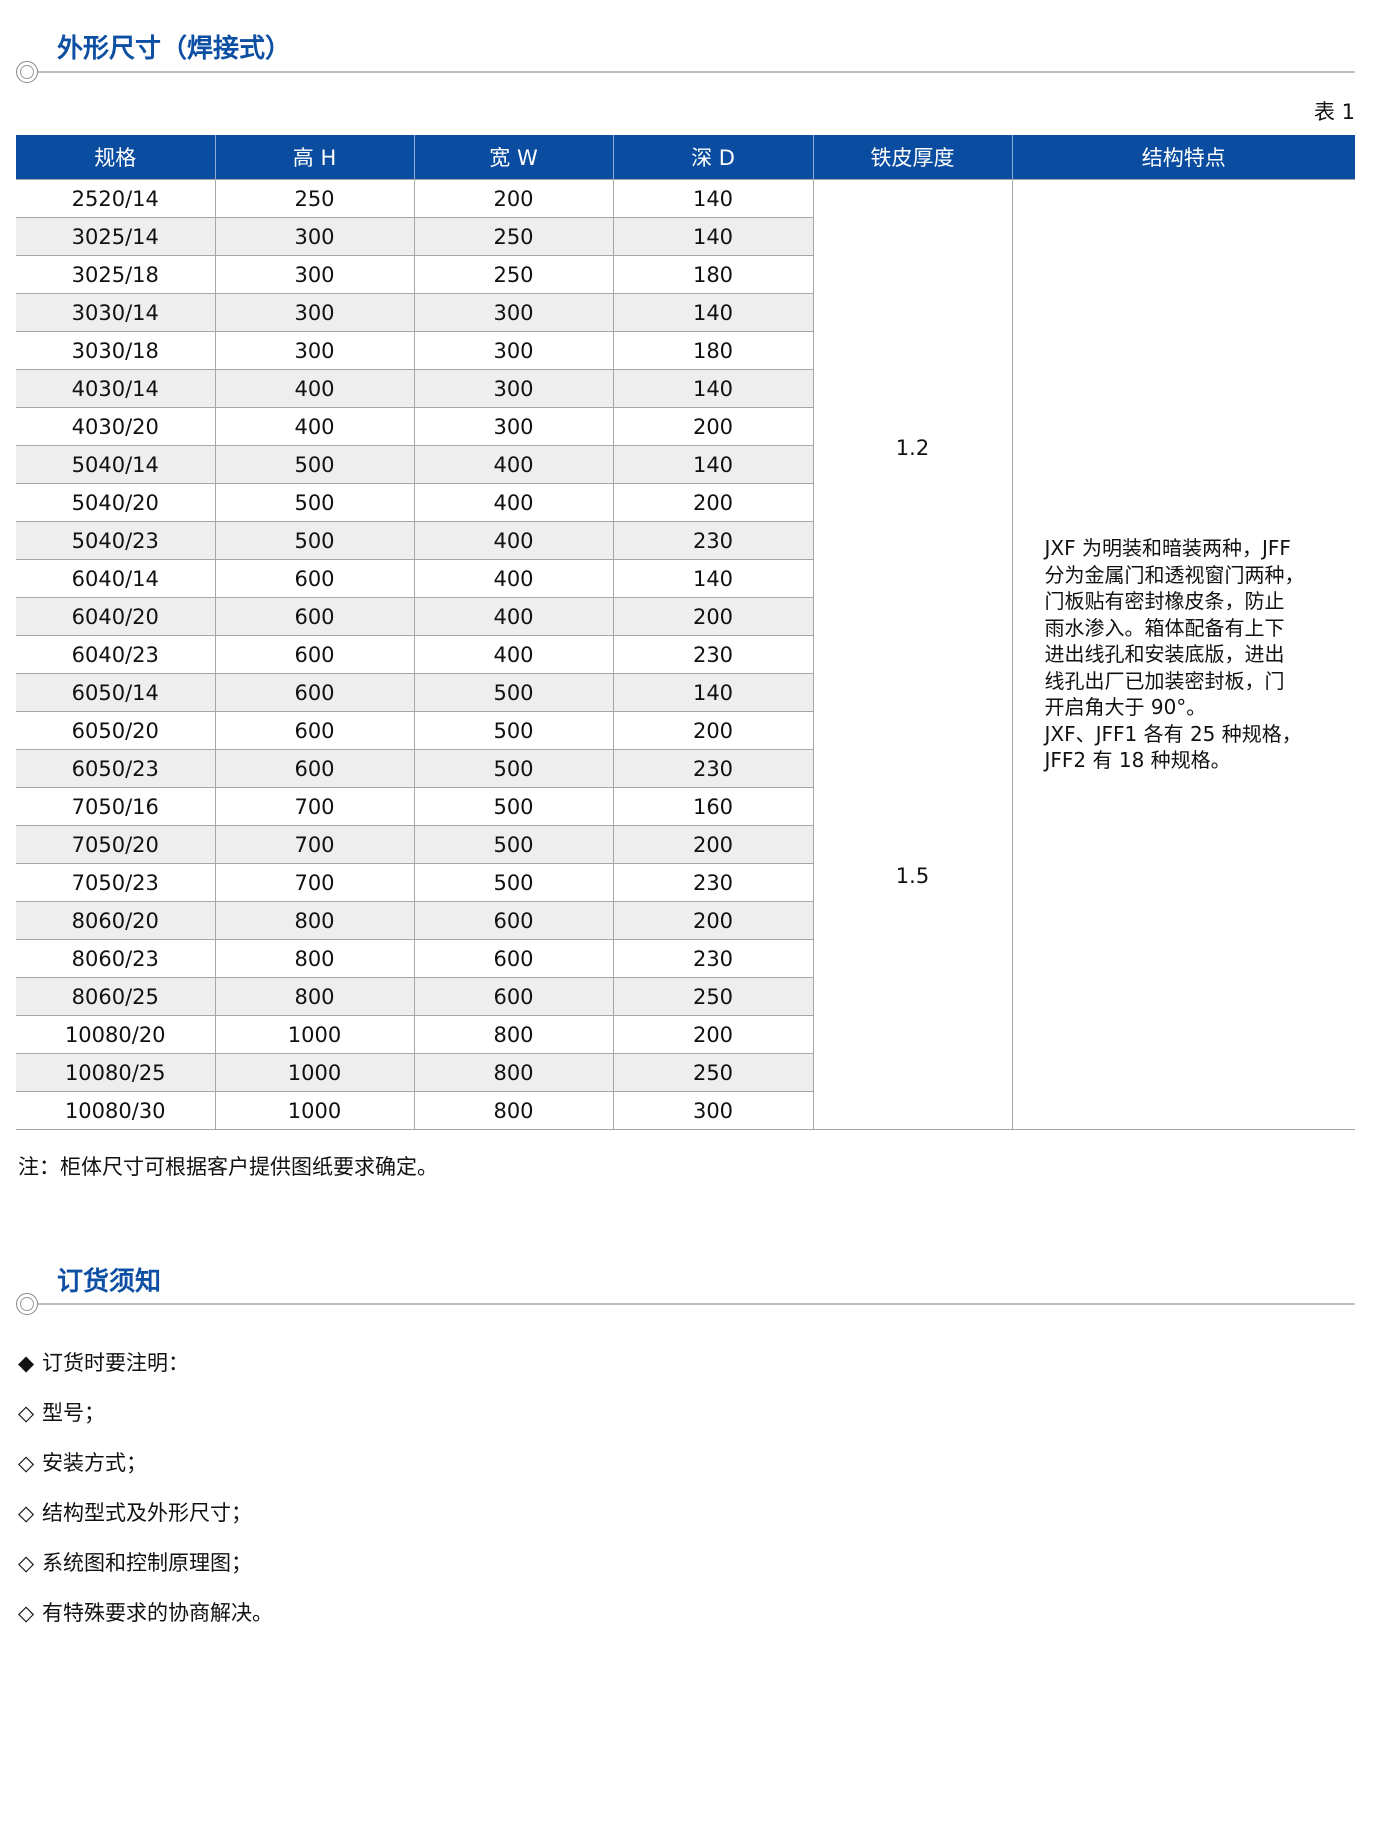  I want to click on table-row: 10080/25 1000 800 250, so click(685, 1072).